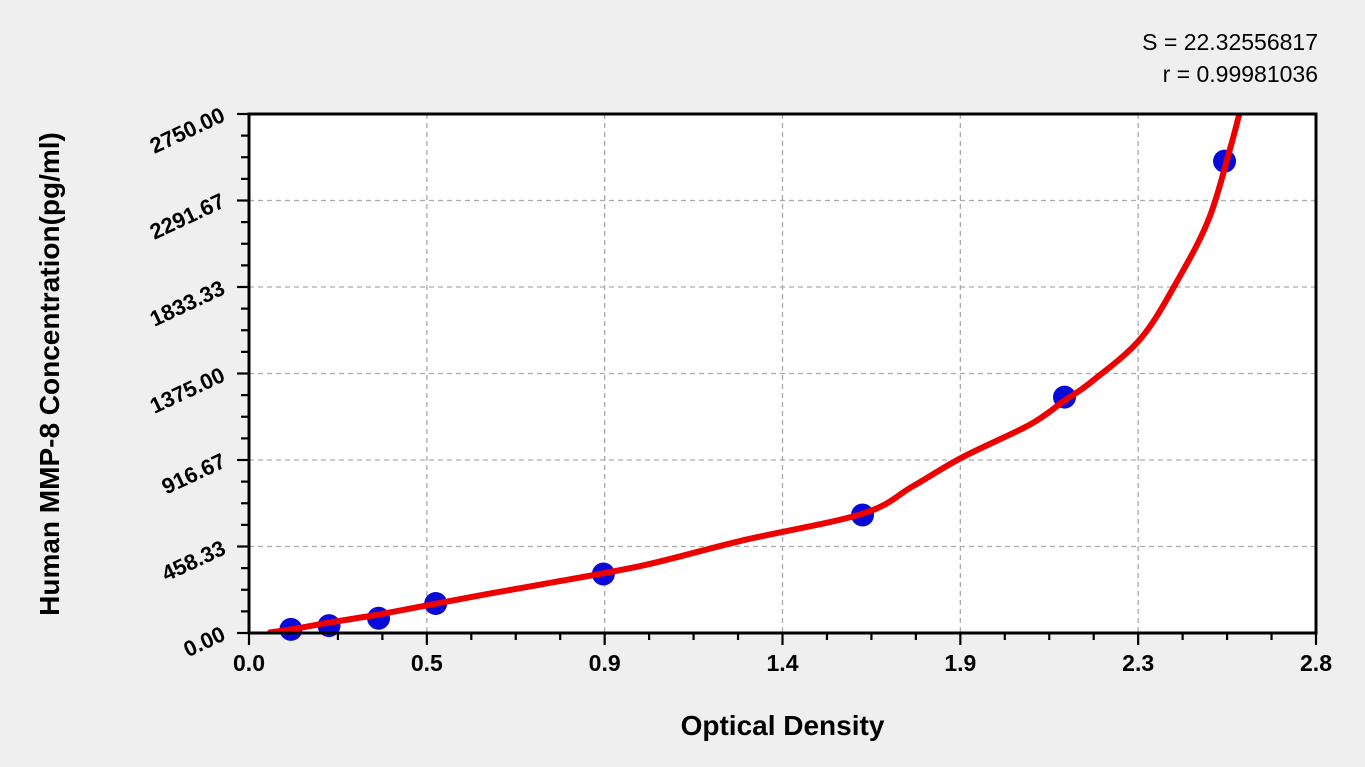 Image resolution: width=1365 pixels, height=767 pixels. Describe the element at coordinates (1240, 74) in the screenshot. I see `stat-r-value: r = 0.99981036` at that location.